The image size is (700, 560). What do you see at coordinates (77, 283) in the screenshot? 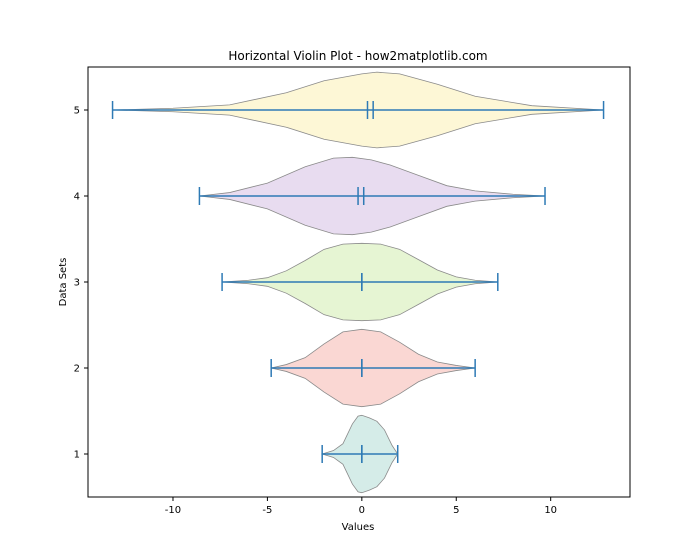
I see `y-tick-label: 3` at bounding box center [77, 283].